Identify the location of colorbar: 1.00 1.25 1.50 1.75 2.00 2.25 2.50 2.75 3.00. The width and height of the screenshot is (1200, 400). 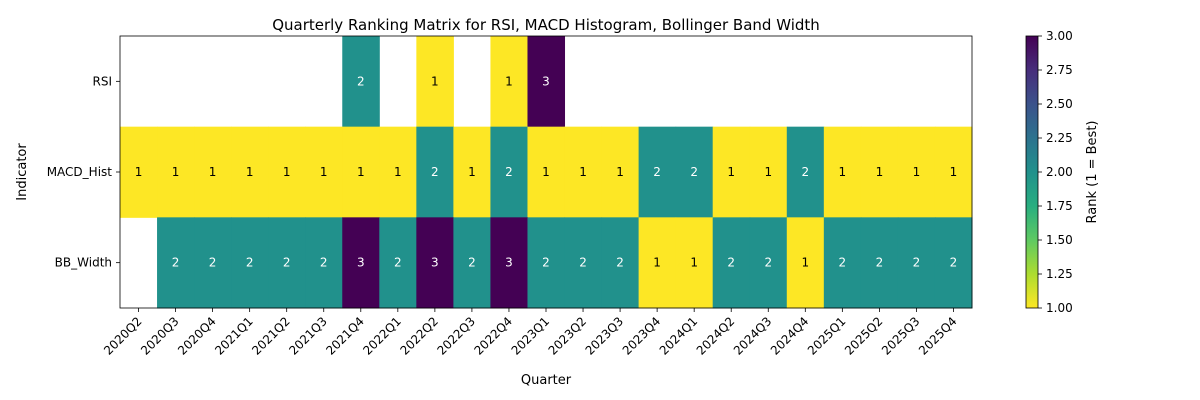
(1049, 172).